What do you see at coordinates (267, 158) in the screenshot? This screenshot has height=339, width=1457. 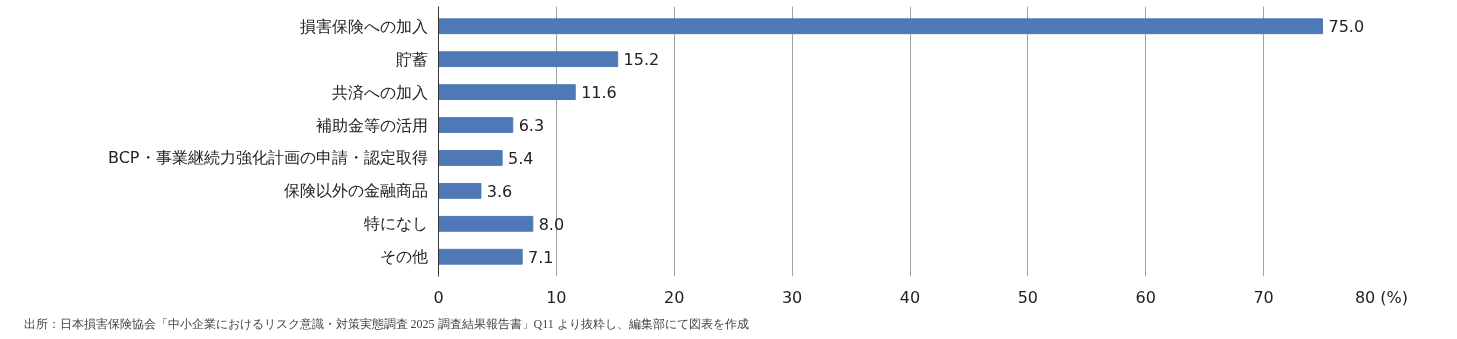 I see `y-tick-label: BCP・事業継続力強化計画の申請・認定取得` at bounding box center [267, 158].